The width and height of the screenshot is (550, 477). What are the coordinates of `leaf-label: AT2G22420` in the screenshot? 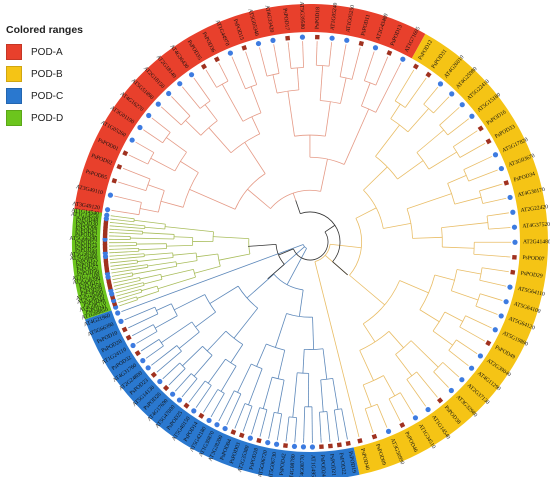 It's located at (534, 209).